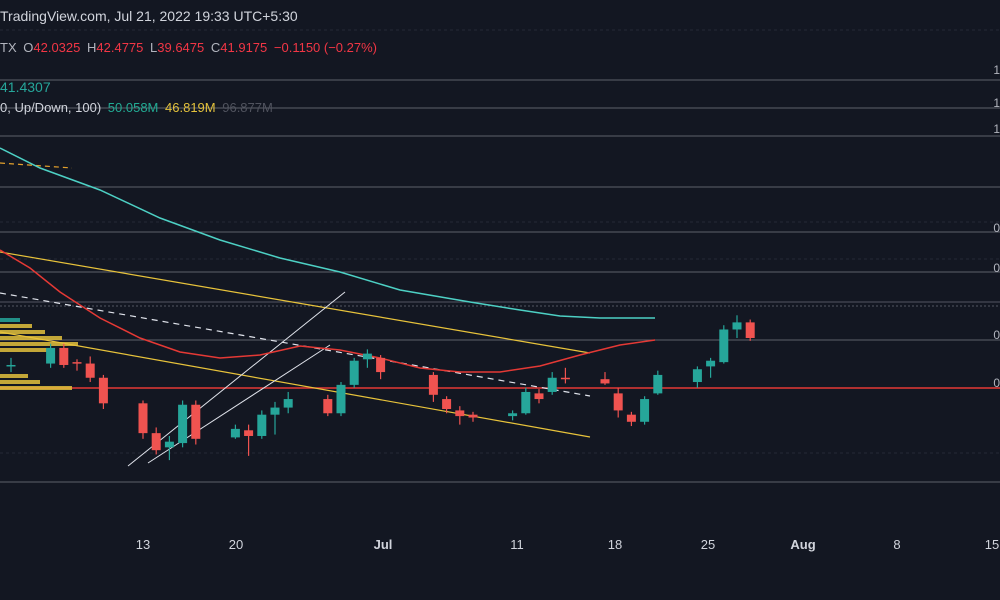  I want to click on dashed-trendline, so click(295, 344).